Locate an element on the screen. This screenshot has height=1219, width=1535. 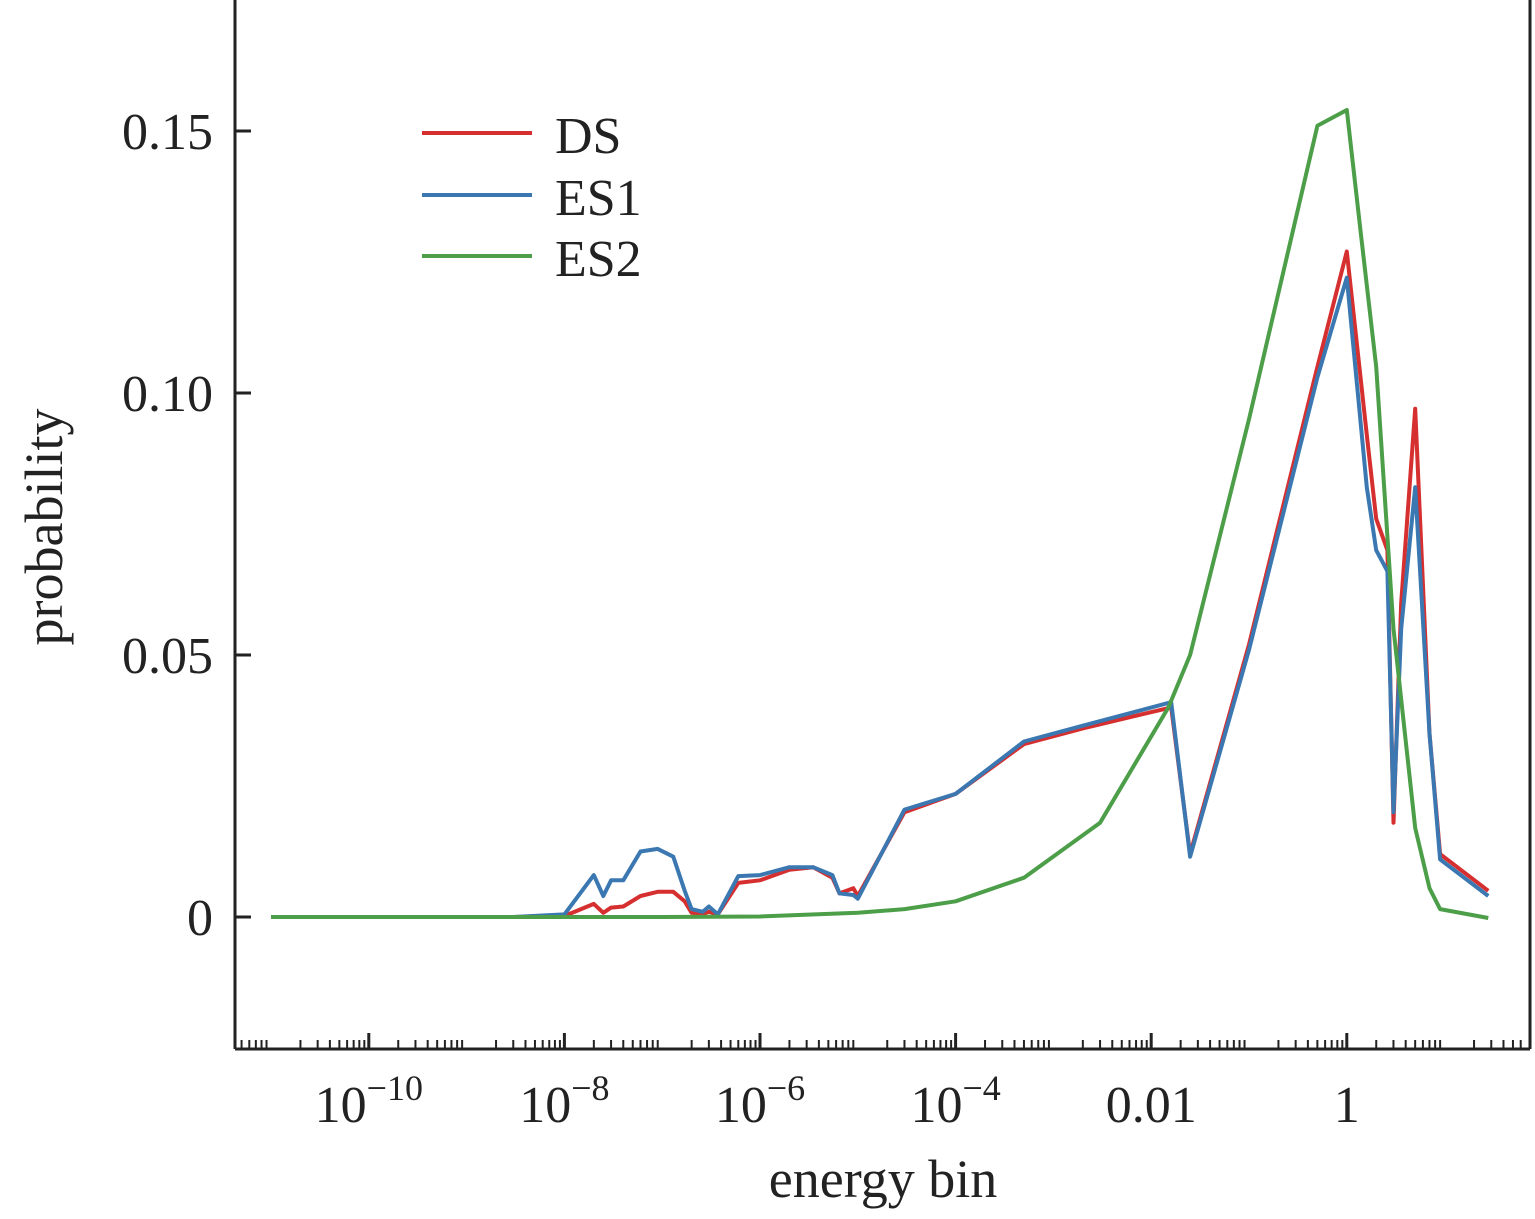
y-axis-label: probability is located at coordinates (44, 527).